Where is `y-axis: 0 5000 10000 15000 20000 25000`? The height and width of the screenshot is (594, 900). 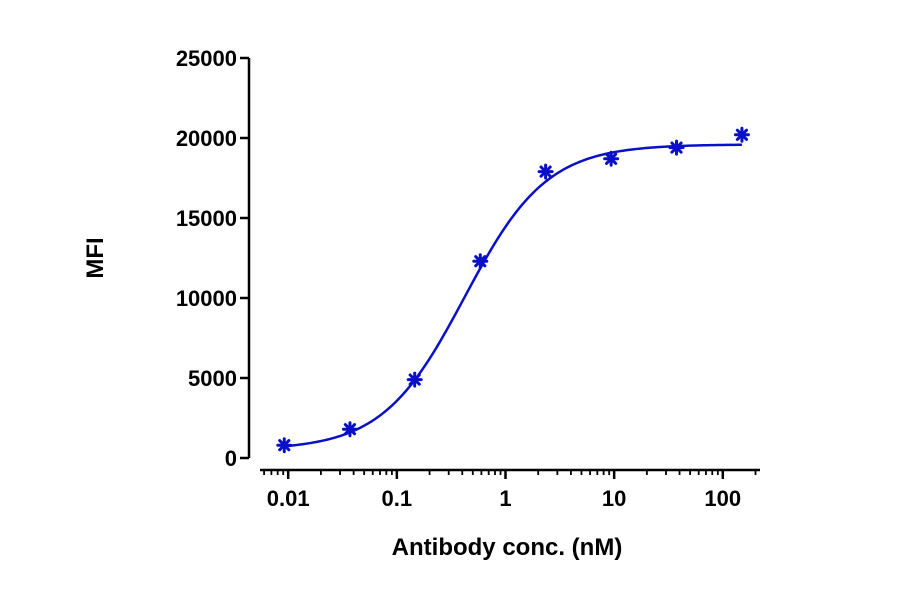 y-axis: 0 5000 10000 15000 20000 25000 is located at coordinates (213, 258).